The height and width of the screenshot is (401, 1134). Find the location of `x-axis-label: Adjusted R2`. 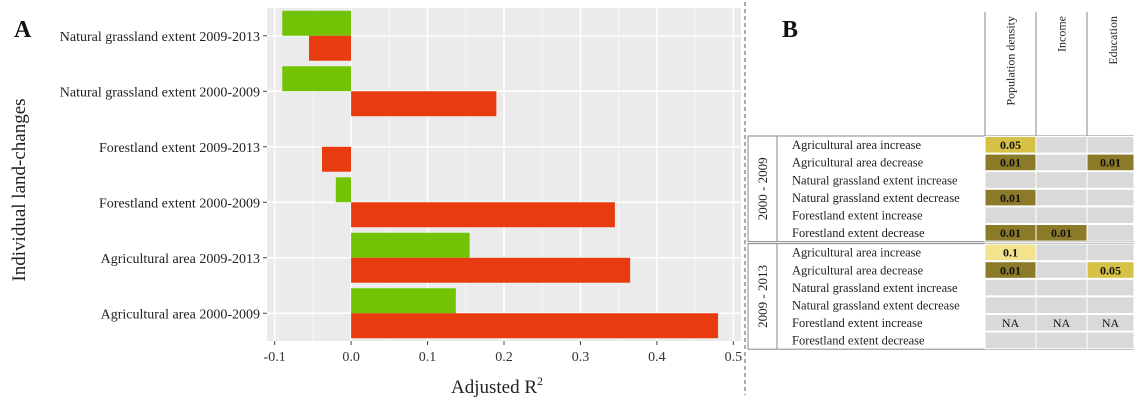

x-axis-label: Adjusted R2 is located at coordinates (497, 386).